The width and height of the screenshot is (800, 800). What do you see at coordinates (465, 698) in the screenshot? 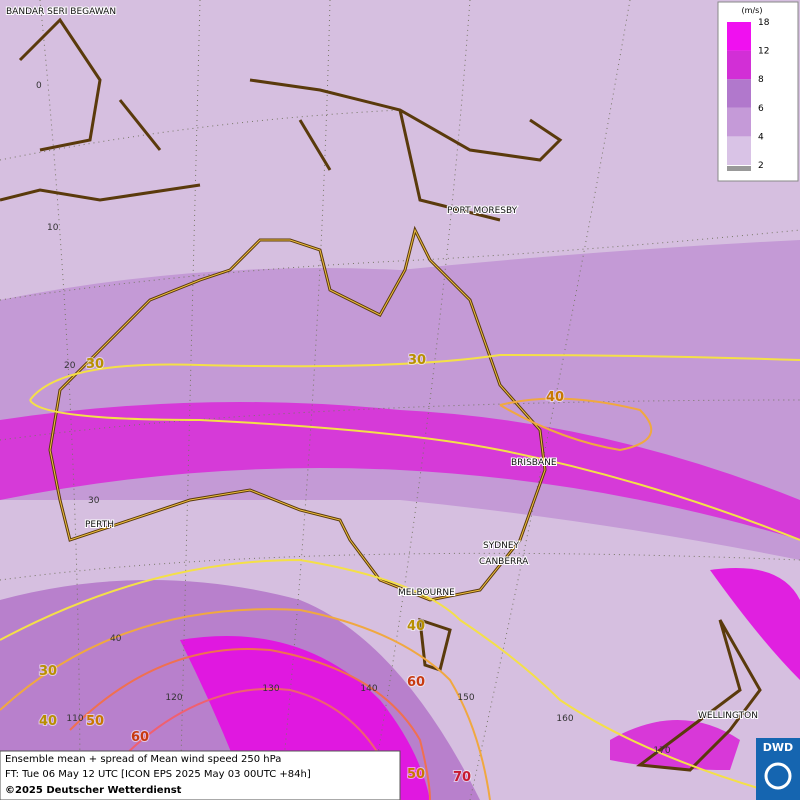
I see `lon-label: 150` at bounding box center [465, 698].